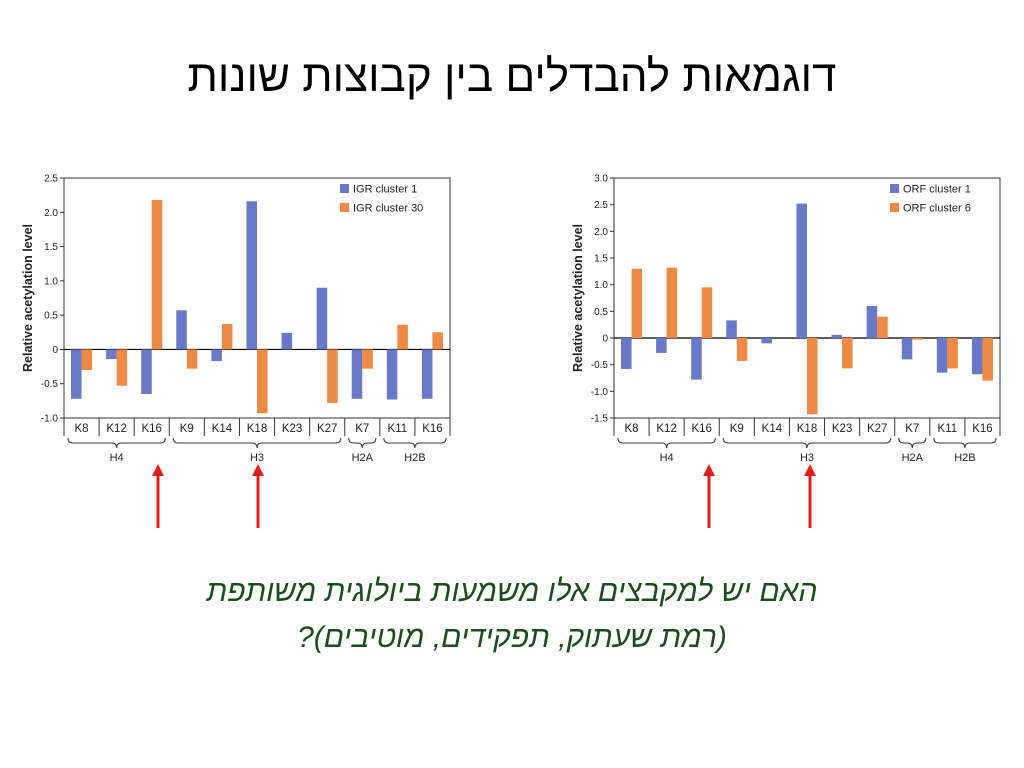 The height and width of the screenshot is (768, 1024). Describe the element at coordinates (385, 190) in the screenshot. I see `legend-label: IGR cluster 1` at that location.